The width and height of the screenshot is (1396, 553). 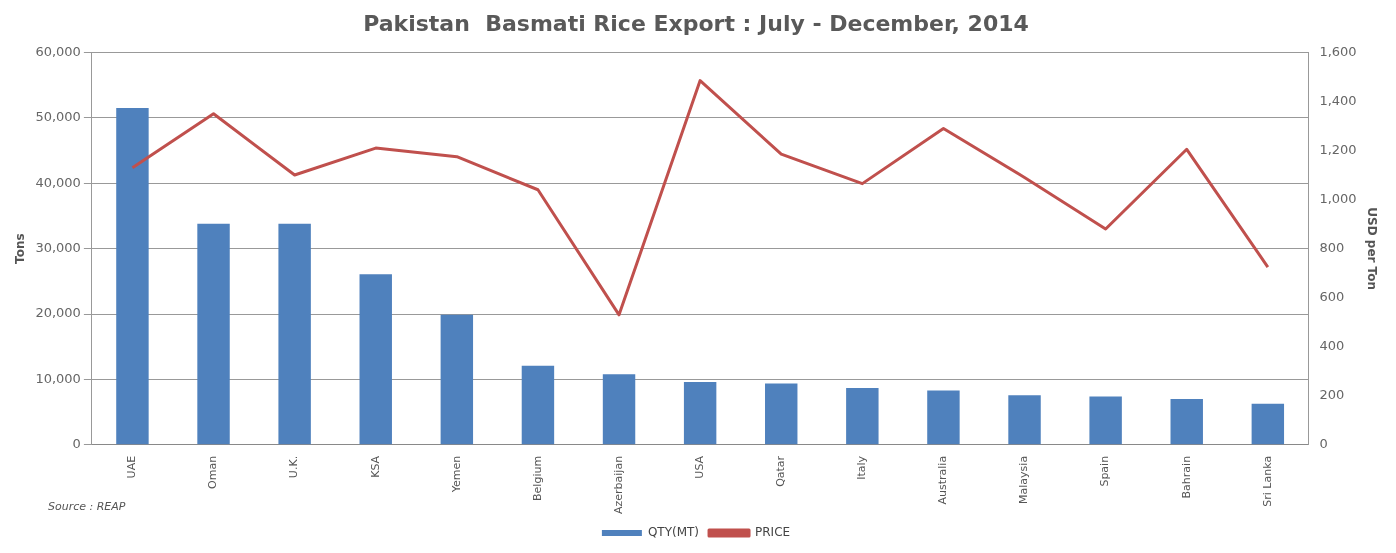 What do you see at coordinates (456, 474) in the screenshot?
I see `x-tick-label: Yemen` at bounding box center [456, 474].